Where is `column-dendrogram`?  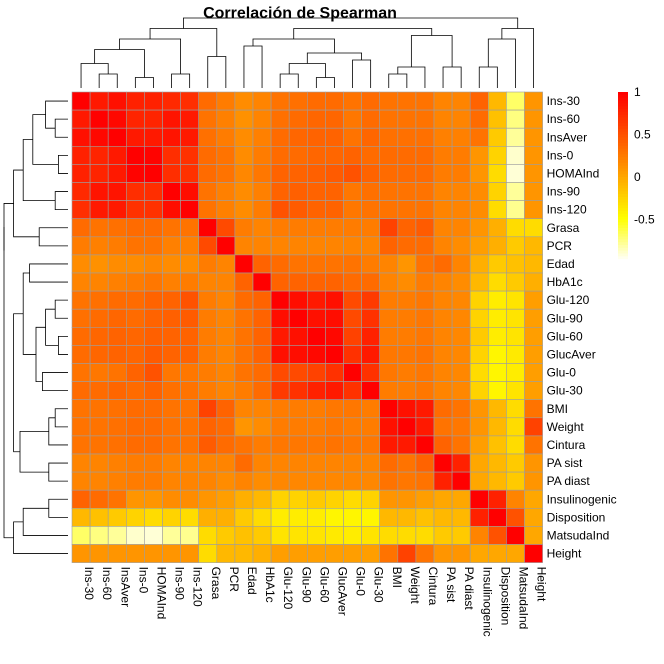 column-dendrogram is located at coordinates (307, 52).